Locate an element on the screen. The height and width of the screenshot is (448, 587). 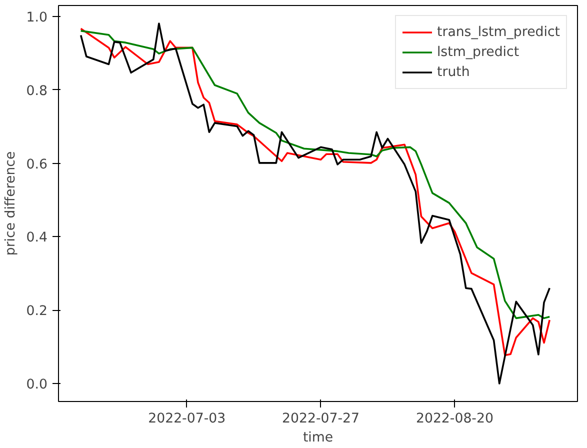
y-tick-label: 1.0 is located at coordinates (37, 18).